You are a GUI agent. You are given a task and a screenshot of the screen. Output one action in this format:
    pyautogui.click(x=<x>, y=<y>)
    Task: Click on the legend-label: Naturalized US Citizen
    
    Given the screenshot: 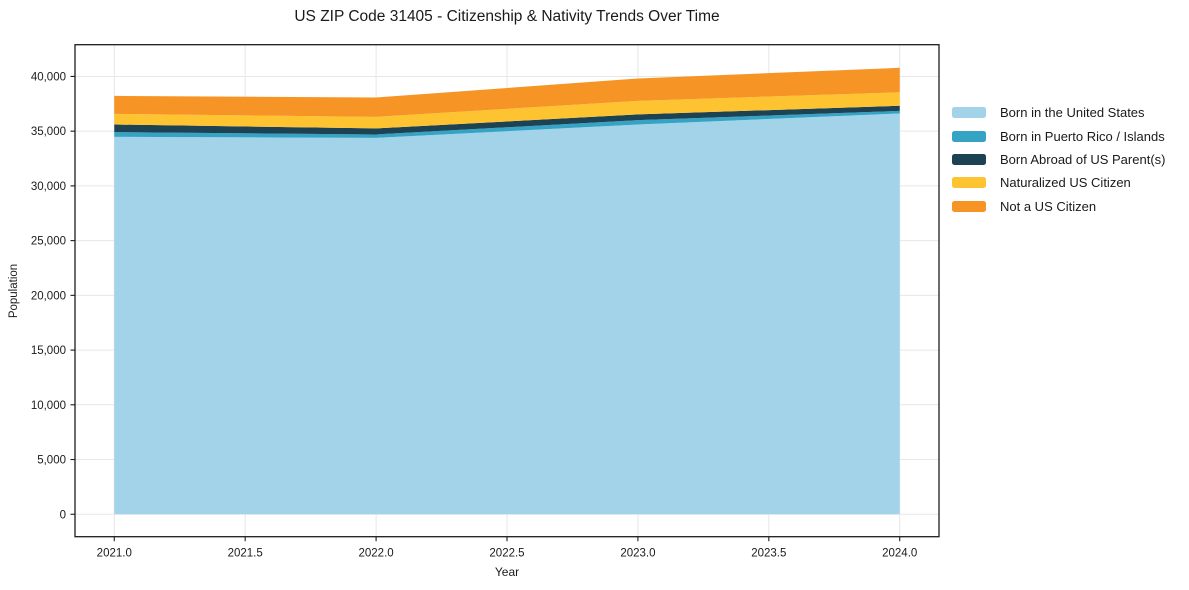 What is the action you would take?
    pyautogui.click(x=1065, y=183)
    